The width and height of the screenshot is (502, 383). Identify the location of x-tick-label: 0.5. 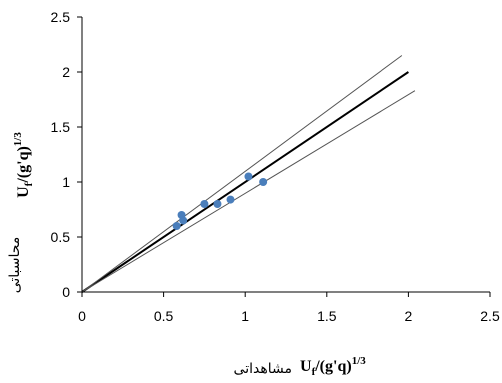
(164, 316).